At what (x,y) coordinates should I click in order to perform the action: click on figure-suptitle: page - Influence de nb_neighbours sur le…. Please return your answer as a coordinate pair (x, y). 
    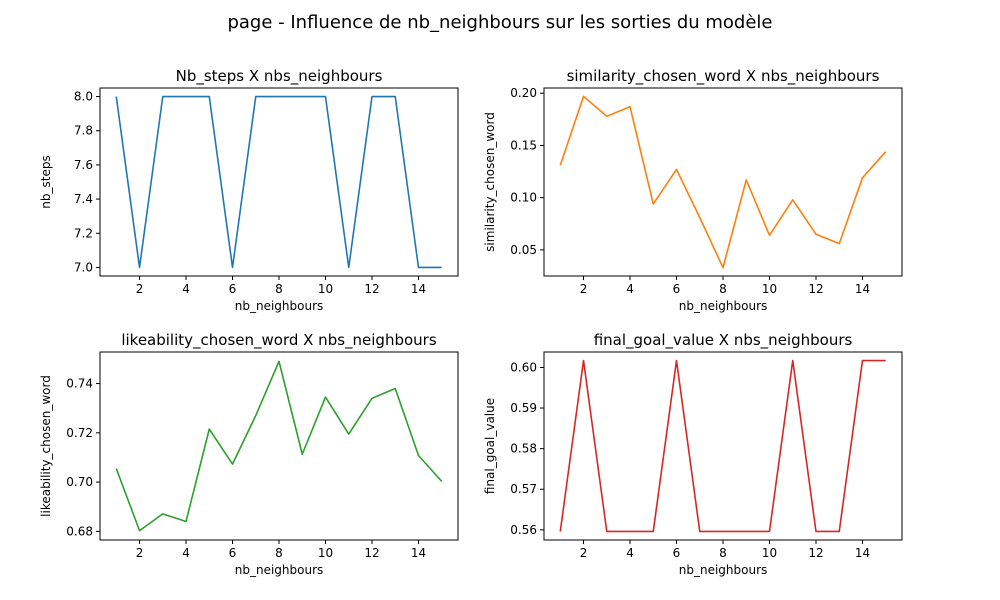
    Looking at the image, I should click on (499, 22).